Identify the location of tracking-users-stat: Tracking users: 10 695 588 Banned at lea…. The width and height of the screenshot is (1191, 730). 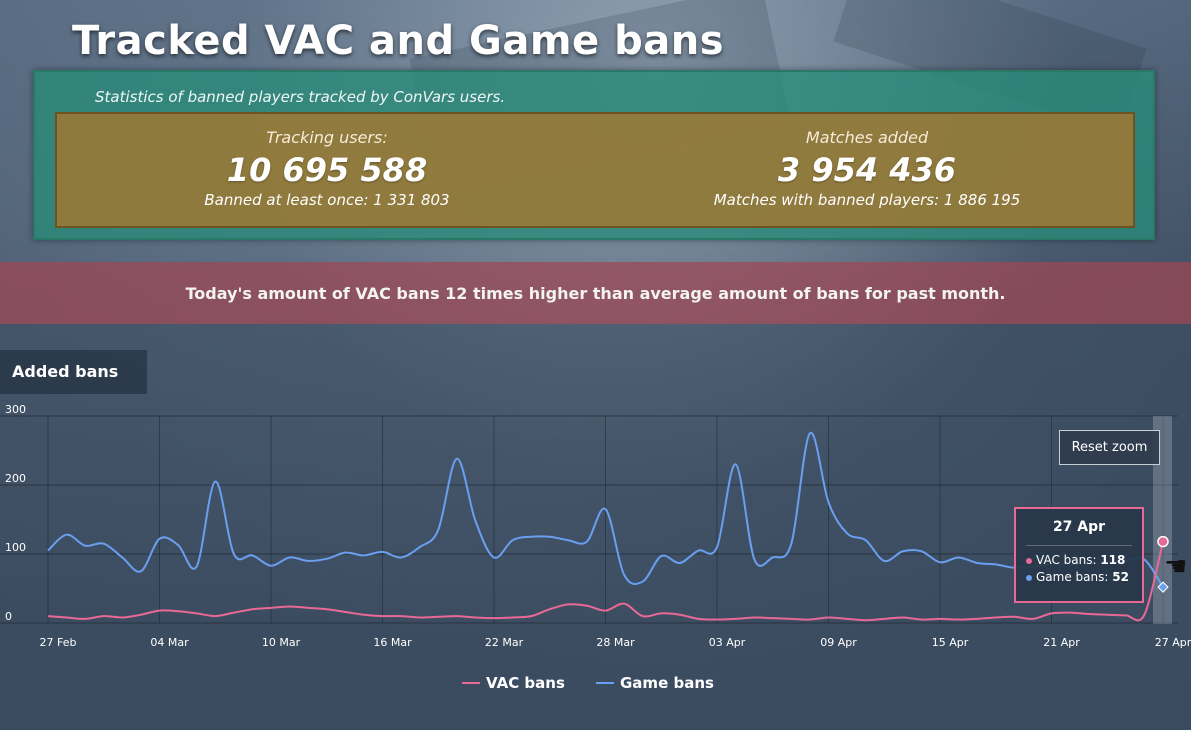
(327, 161).